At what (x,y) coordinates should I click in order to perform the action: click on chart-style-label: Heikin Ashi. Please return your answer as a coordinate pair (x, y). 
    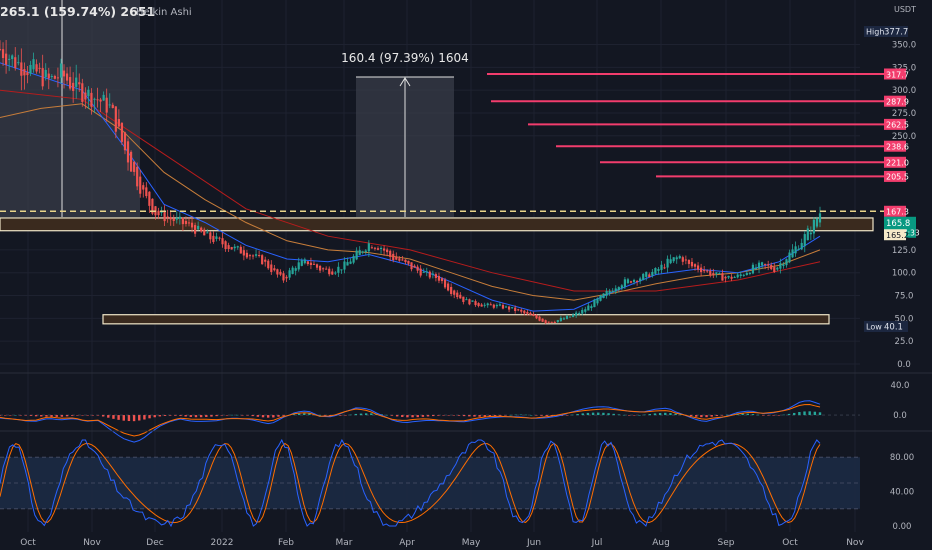
    Looking at the image, I should click on (164, 12).